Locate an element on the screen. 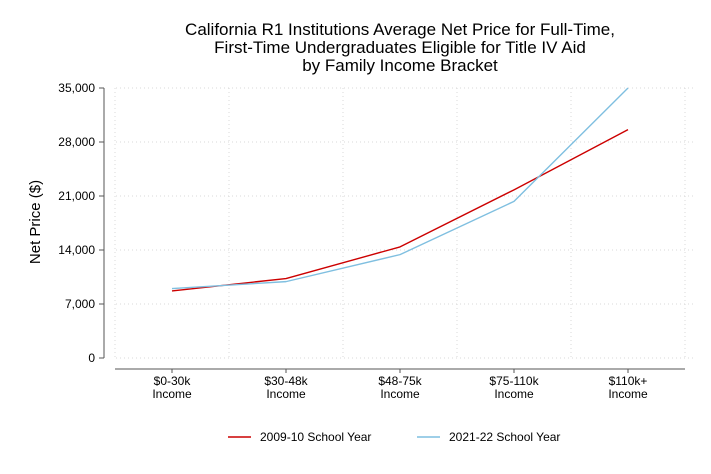 The height and width of the screenshot is (474, 711). x-tick-label: $0-30k is located at coordinates (173, 381).